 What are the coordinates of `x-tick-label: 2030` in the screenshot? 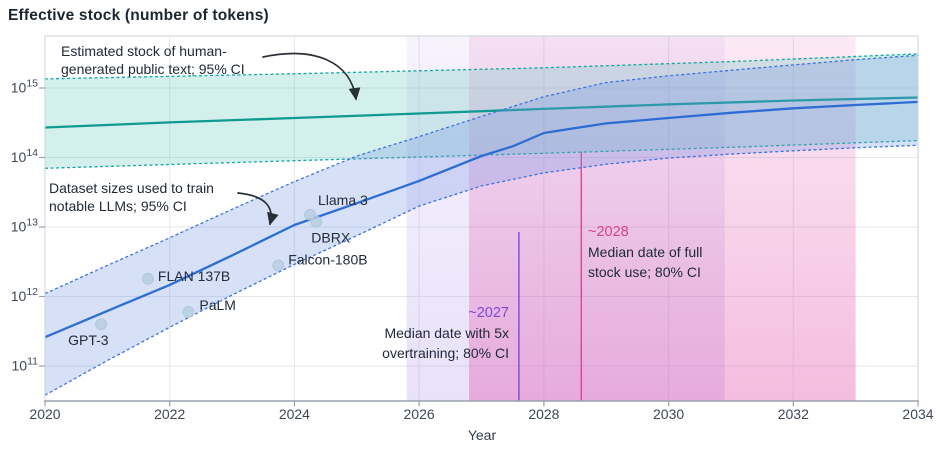 It's located at (668, 414).